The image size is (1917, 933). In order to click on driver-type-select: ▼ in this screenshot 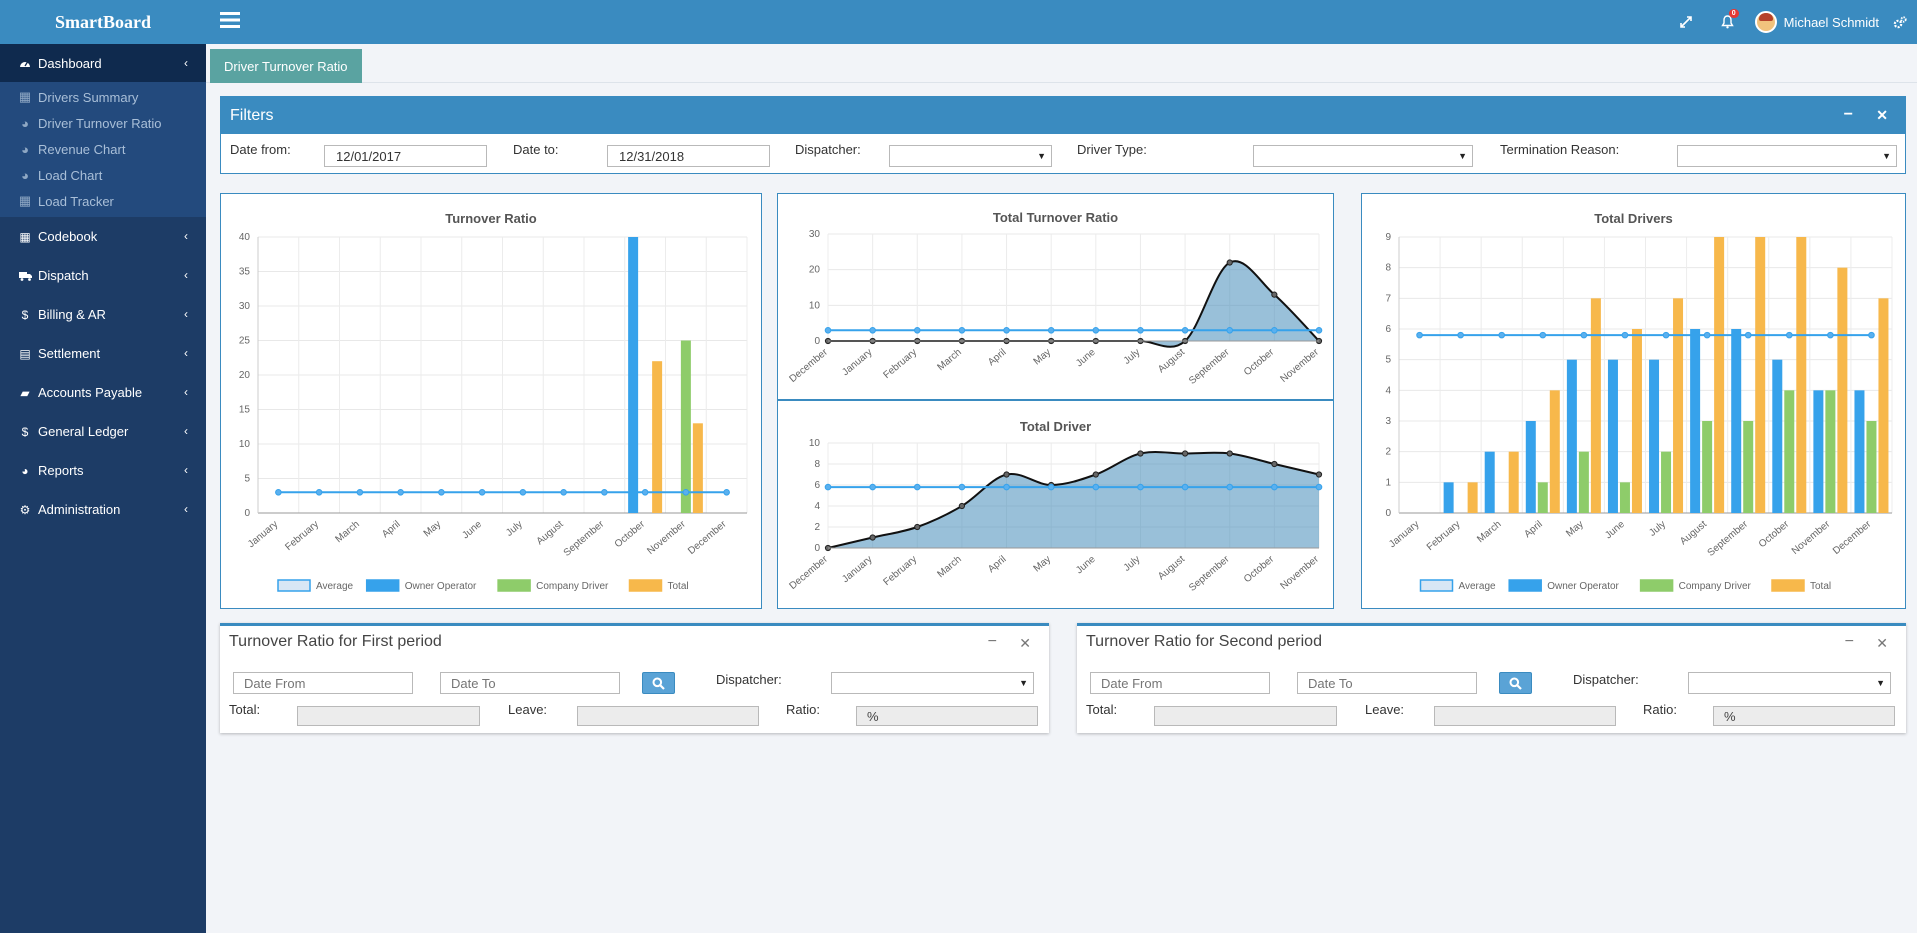, I will do `click(1363, 156)`.